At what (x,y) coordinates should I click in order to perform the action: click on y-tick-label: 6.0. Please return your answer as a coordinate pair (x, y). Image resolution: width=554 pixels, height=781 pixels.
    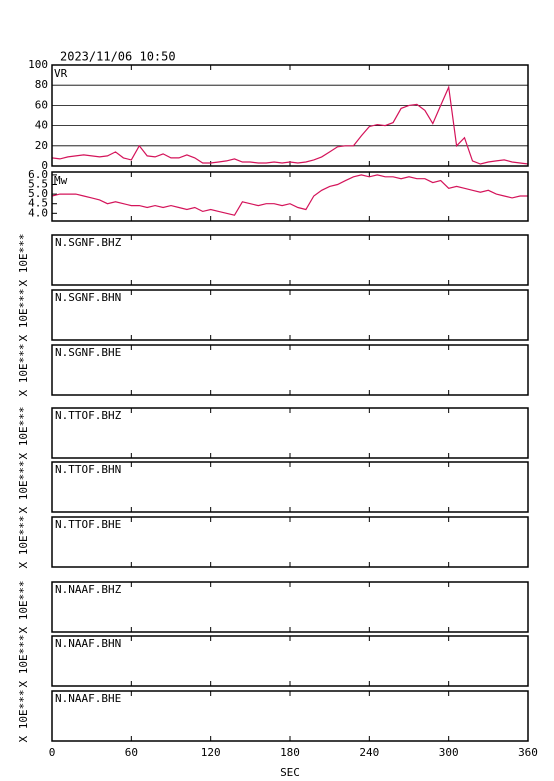
    Looking at the image, I should click on (38, 174).